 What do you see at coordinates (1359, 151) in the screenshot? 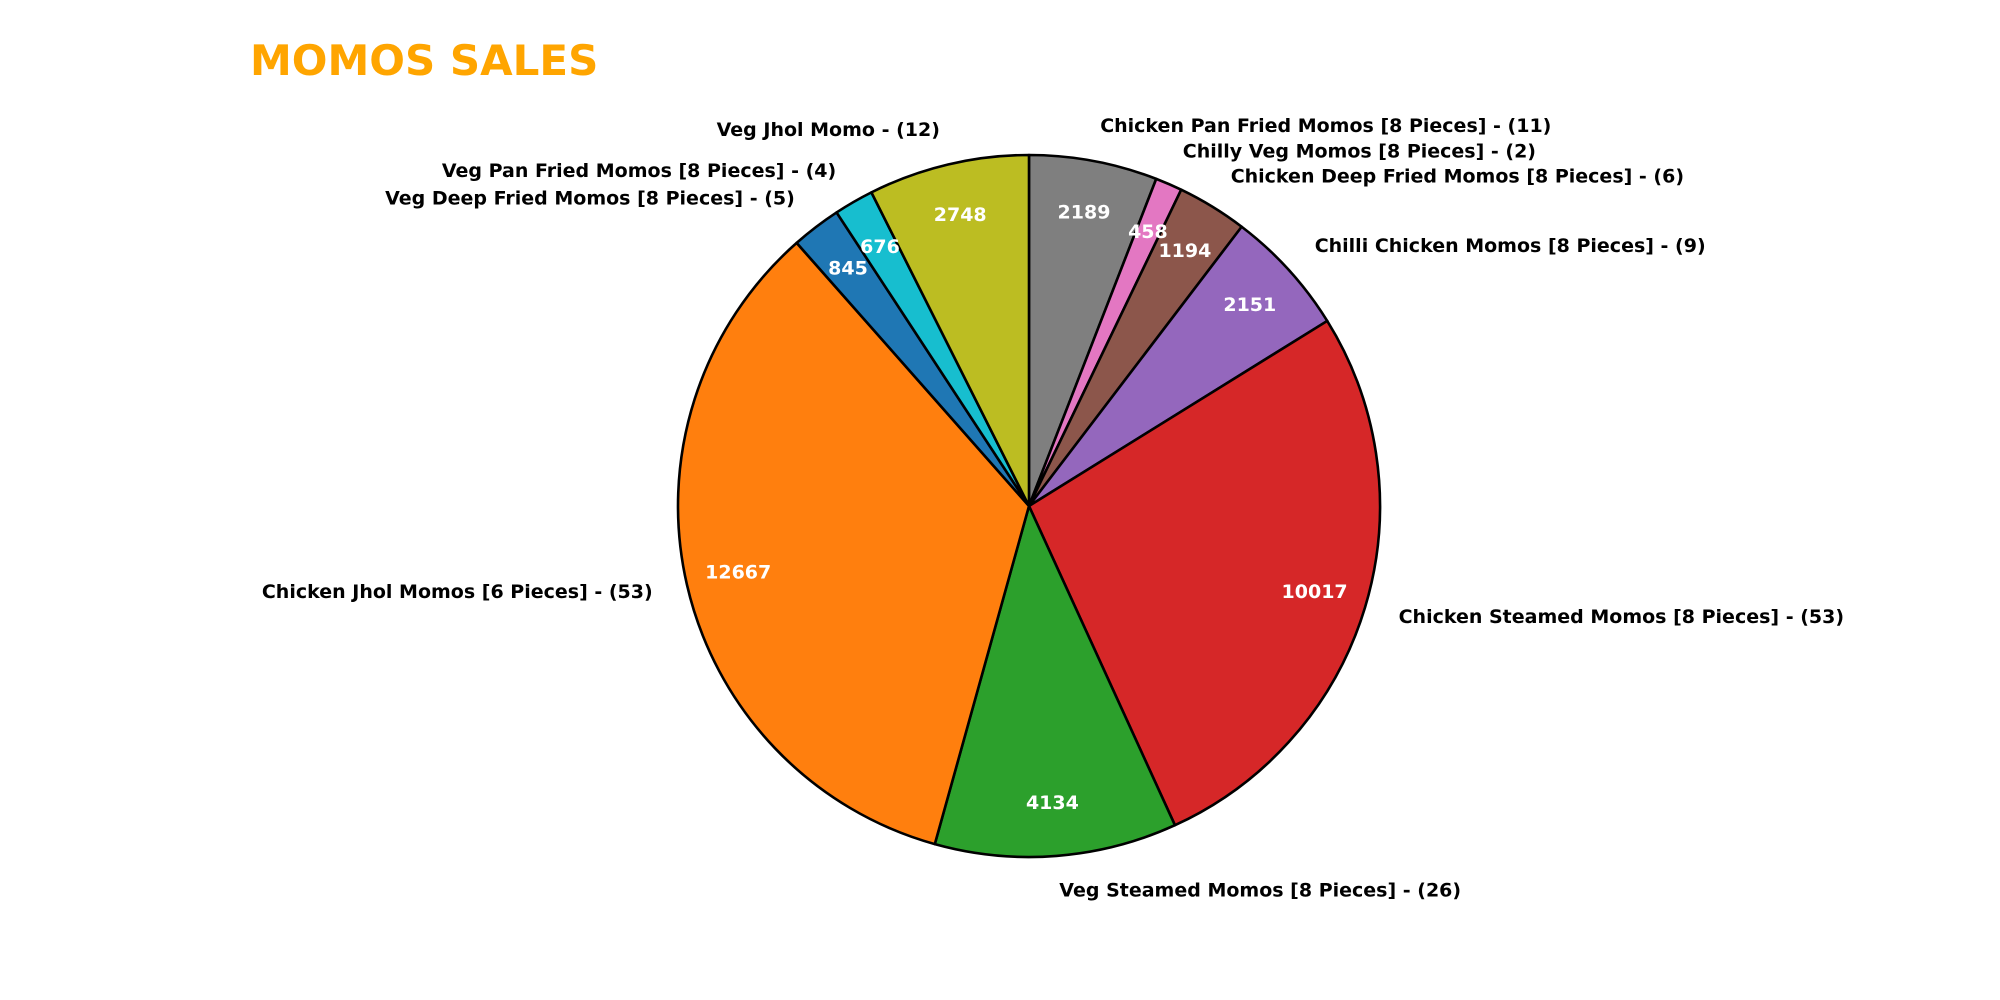
I see `slice-label: Chilly Veg Momos [8 Pieces] - (2)` at bounding box center [1359, 151].